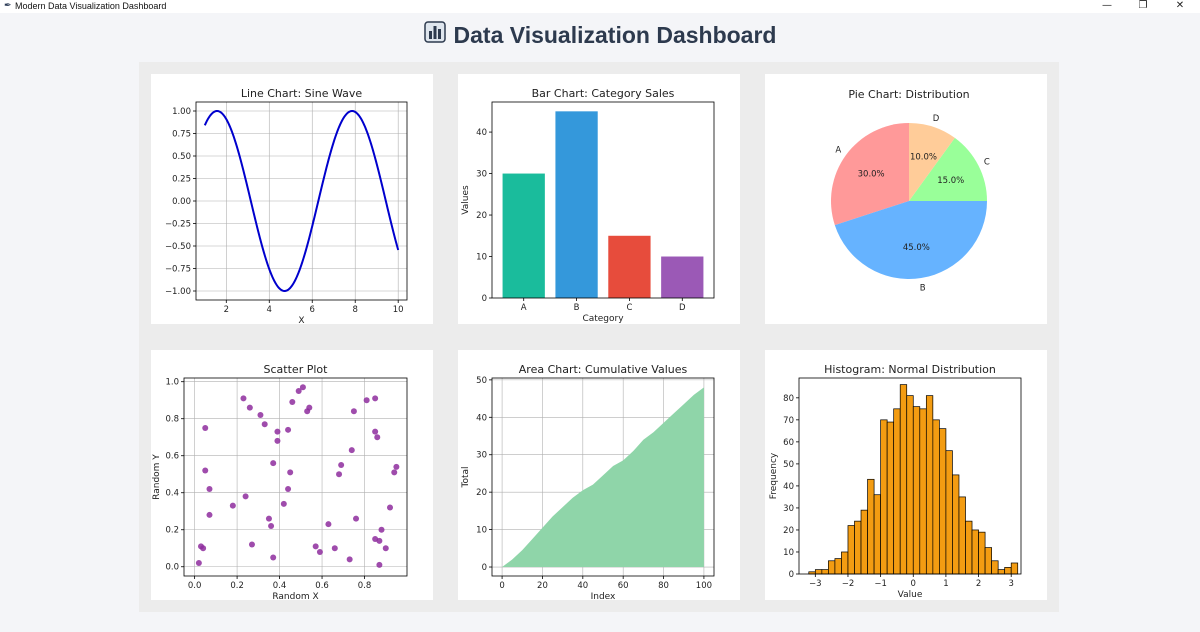 This screenshot has width=1200, height=632. Describe the element at coordinates (181, 135) in the screenshot. I see `y-tick-label: 0.75` at that location.